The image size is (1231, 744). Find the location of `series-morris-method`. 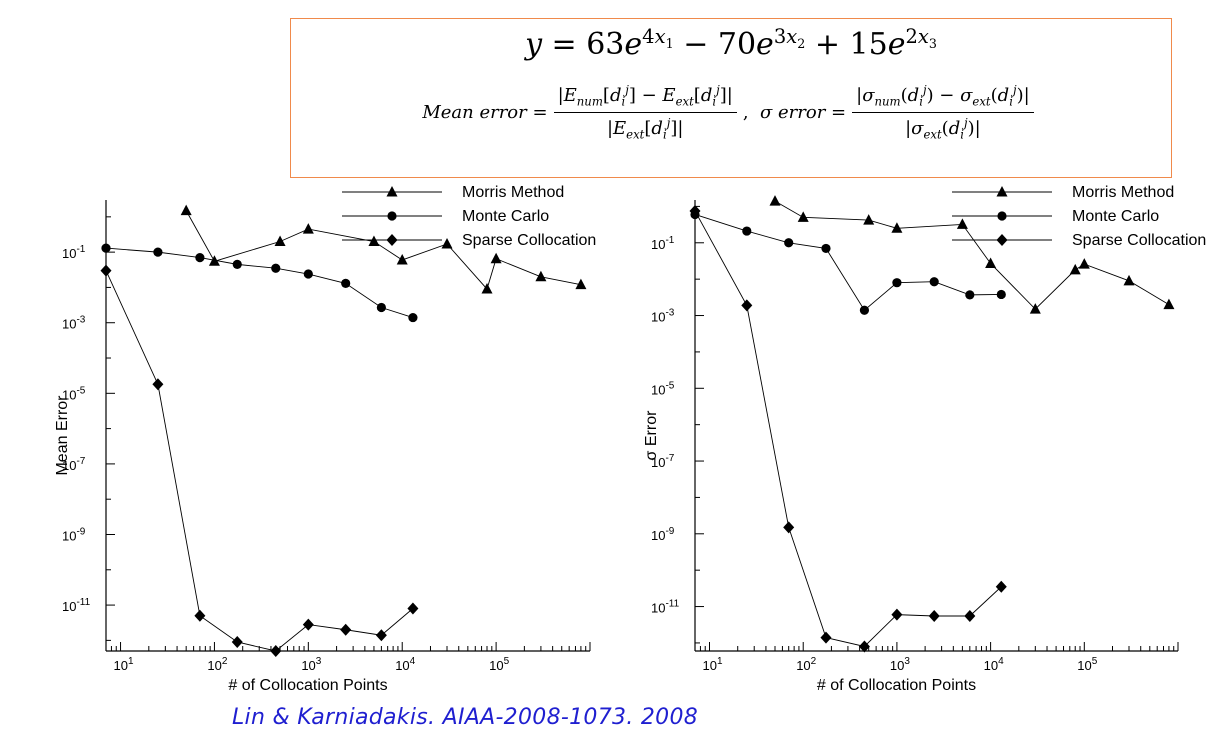

series-morris-method is located at coordinates (383, 249).